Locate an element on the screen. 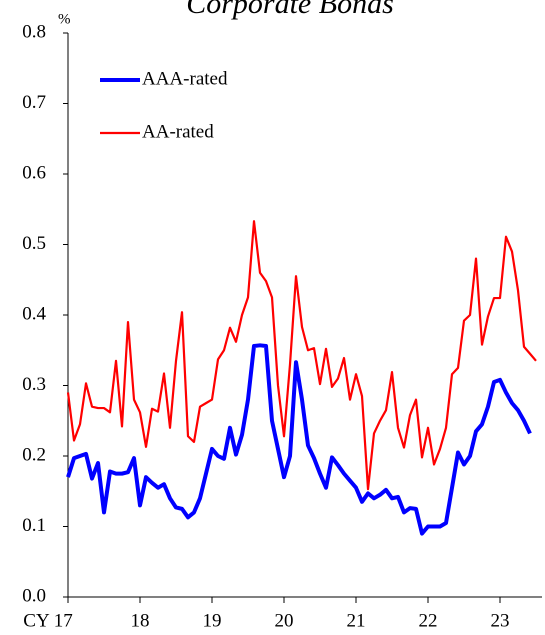 The height and width of the screenshot is (635, 545). legend-label: AA-rated is located at coordinates (178, 131).